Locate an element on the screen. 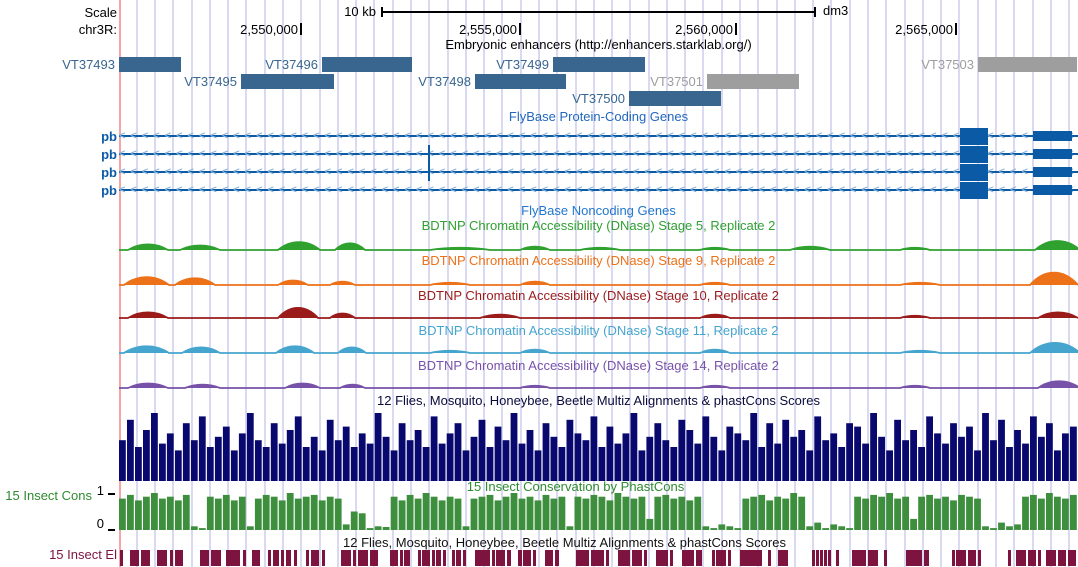 The height and width of the screenshot is (567, 1078). ruler-scale-label: 10 kb is located at coordinates (360, 11).